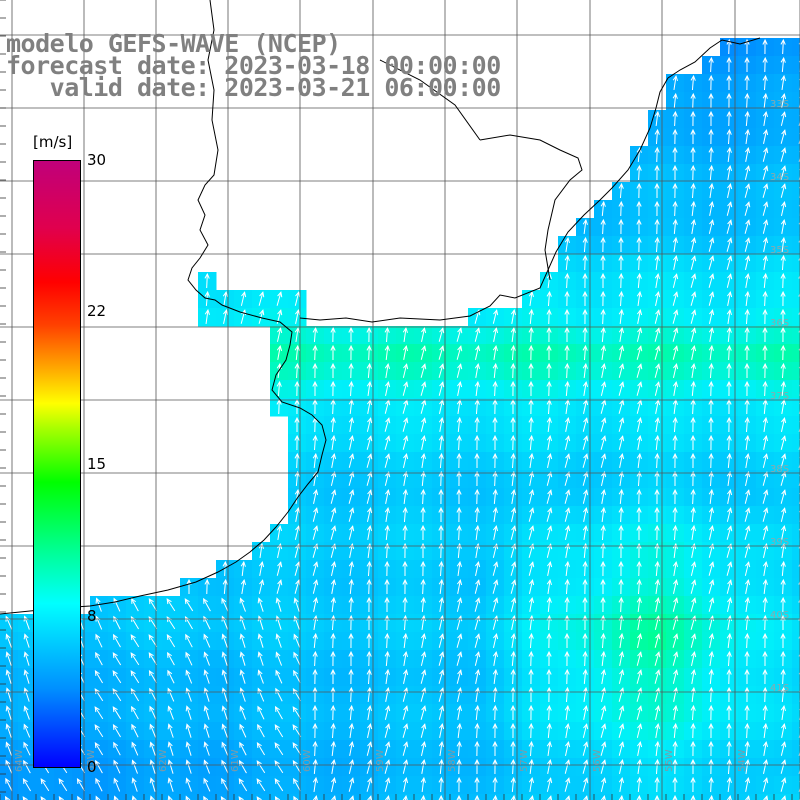 Image resolution: width=800 pixels, height=800 pixels. What do you see at coordinates (19, 760) in the screenshot?
I see `longitude-label: 64W` at bounding box center [19, 760].